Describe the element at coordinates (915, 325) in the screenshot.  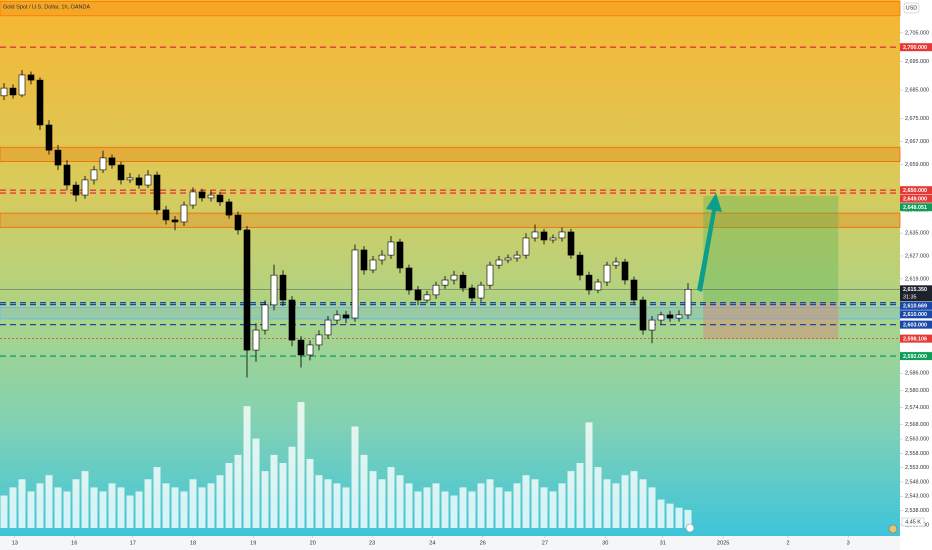
I see `price-label: 2,603.000` at that location.